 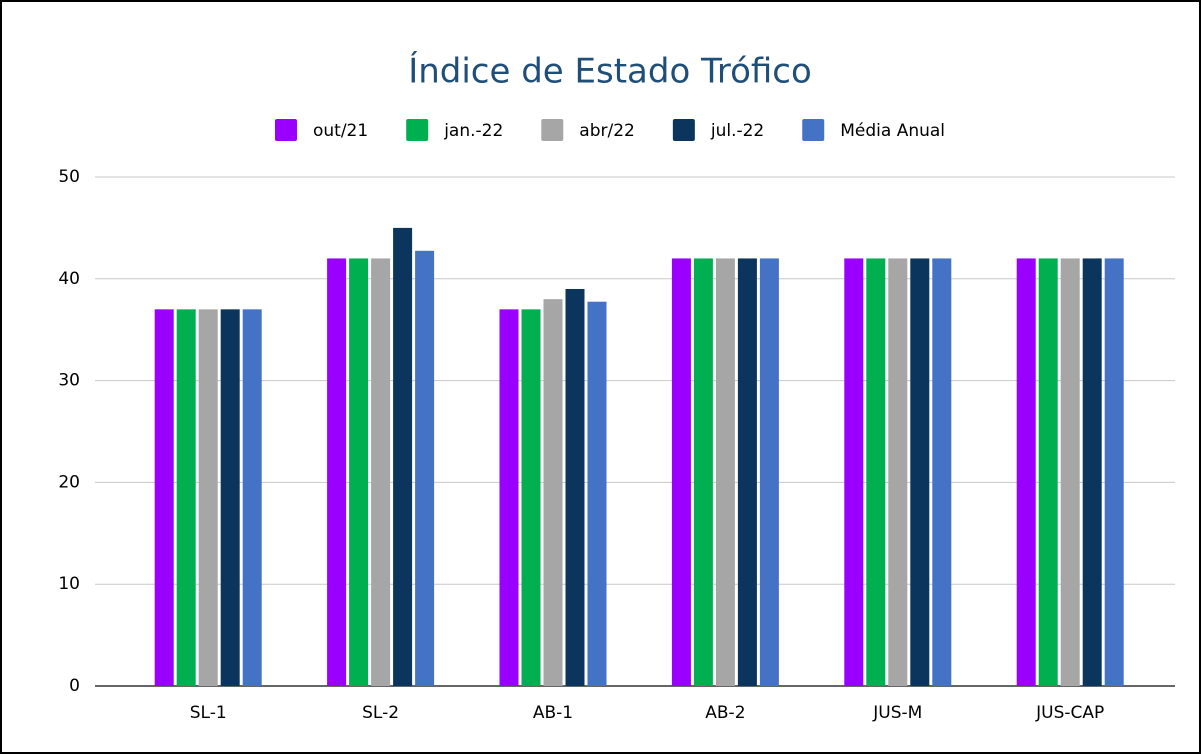 I want to click on x-tick-label: SL-2, so click(x=380, y=713).